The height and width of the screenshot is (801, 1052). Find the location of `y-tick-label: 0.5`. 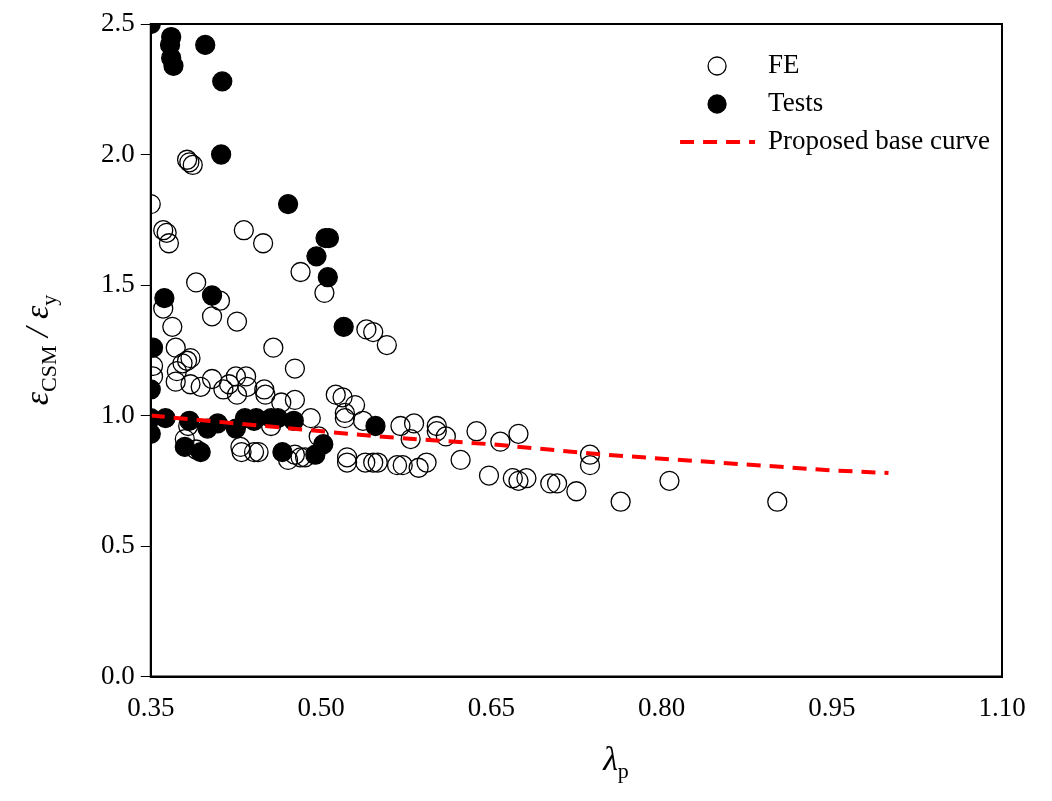

y-tick-label: 0.5 is located at coordinates (118, 544).